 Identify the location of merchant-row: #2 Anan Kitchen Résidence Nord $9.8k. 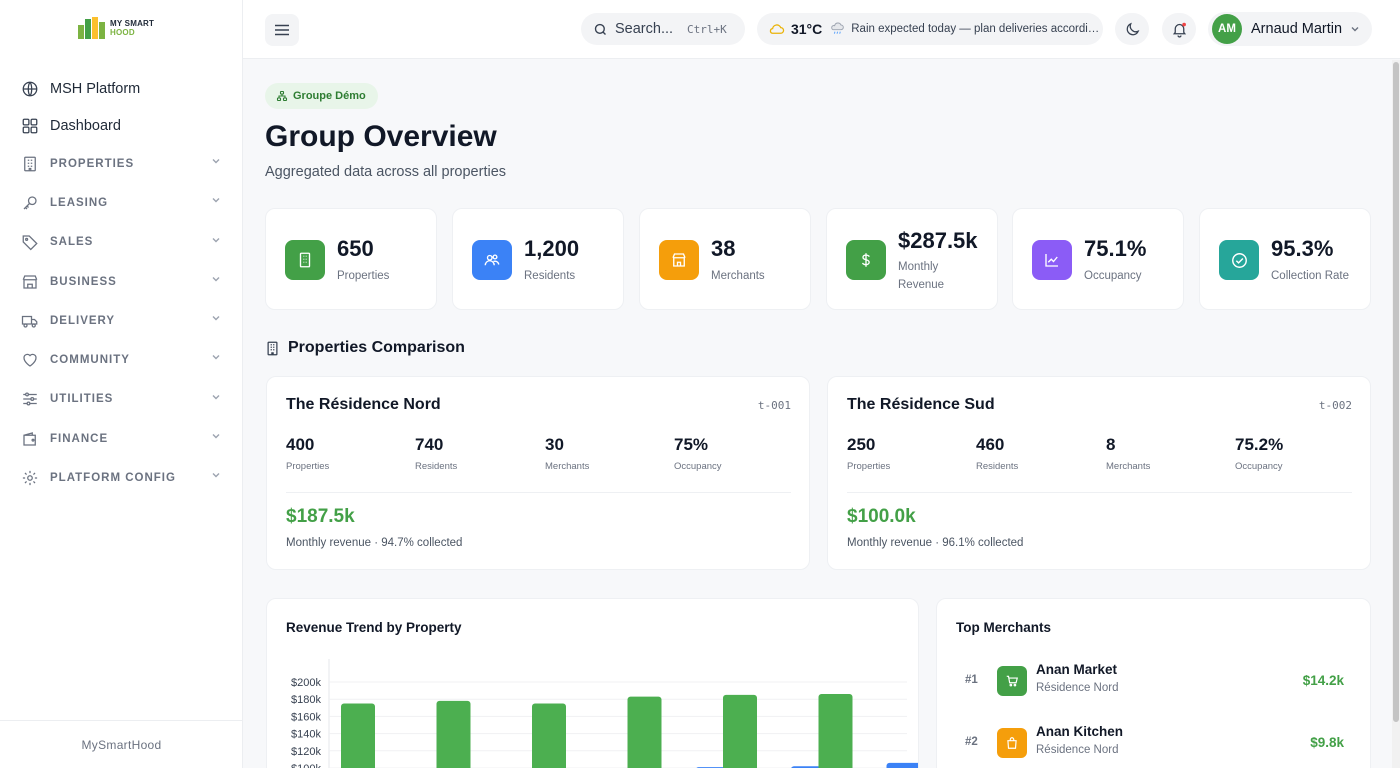
(1154, 743).